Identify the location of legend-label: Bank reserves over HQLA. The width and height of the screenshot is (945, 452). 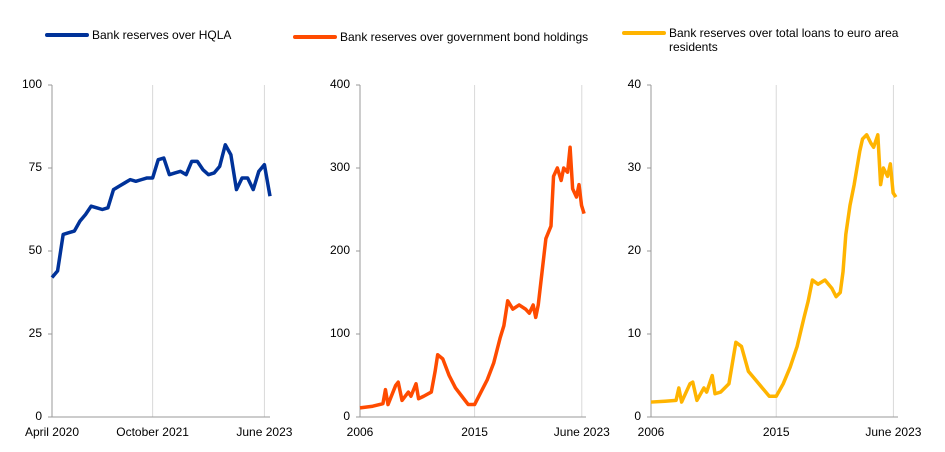
(162, 35).